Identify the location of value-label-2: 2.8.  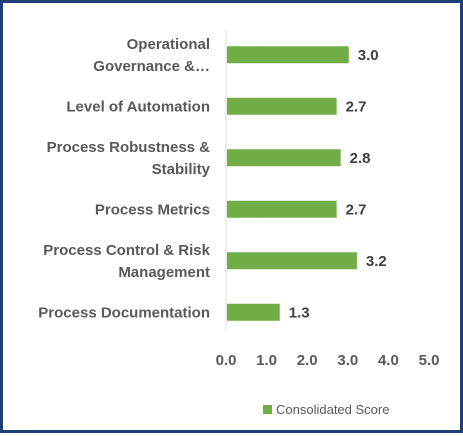
(360, 158).